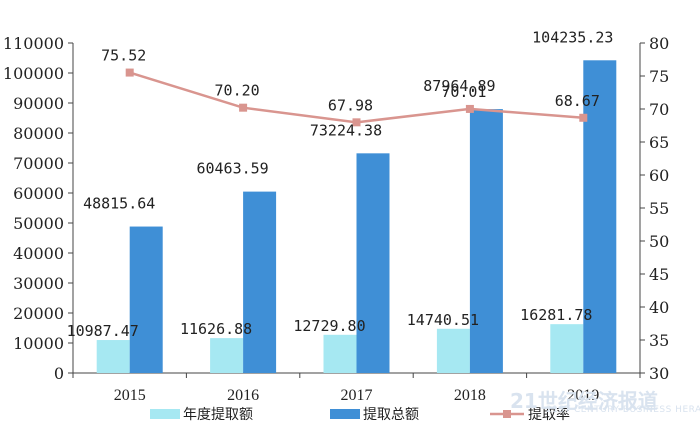 The height and width of the screenshot is (435, 700). What do you see at coordinates (659, 109) in the screenshot?
I see `y-right-tick-label: 70` at bounding box center [659, 109].